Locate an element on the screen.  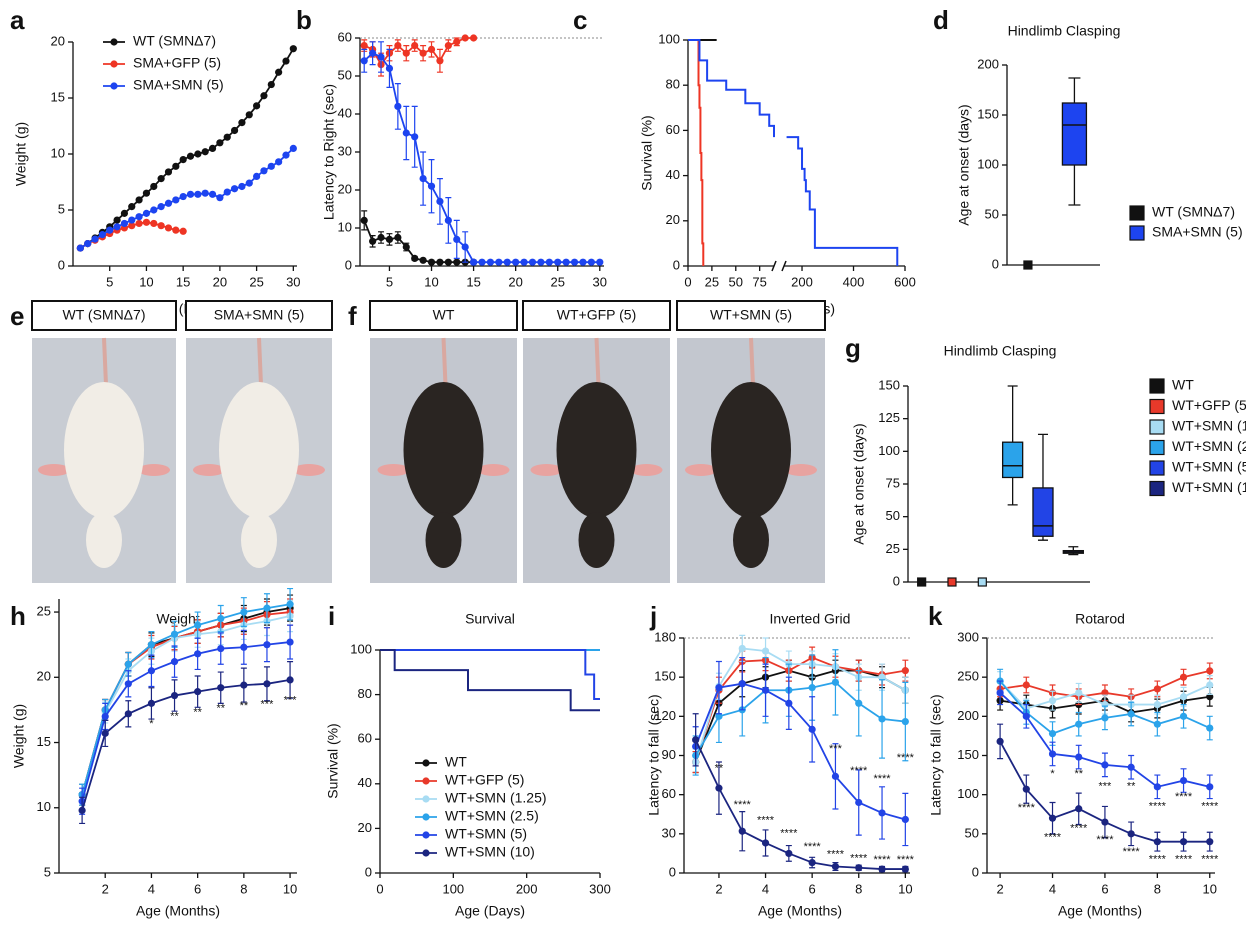
y-tick-label: 30 is located at coordinates (669, 832).